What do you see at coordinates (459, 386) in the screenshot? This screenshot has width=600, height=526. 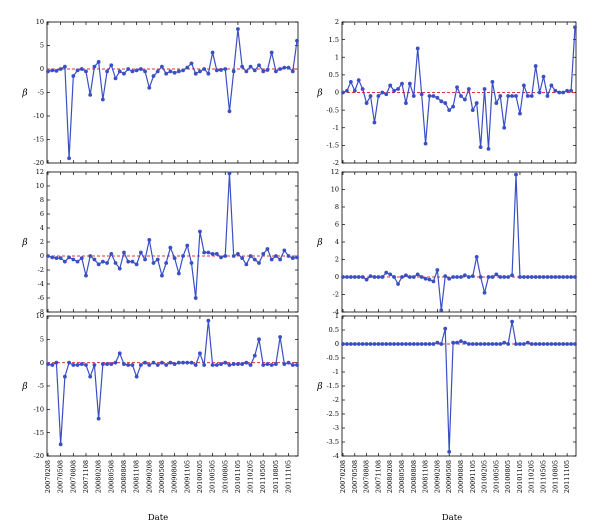 I see `panel-frame` at bounding box center [459, 386].